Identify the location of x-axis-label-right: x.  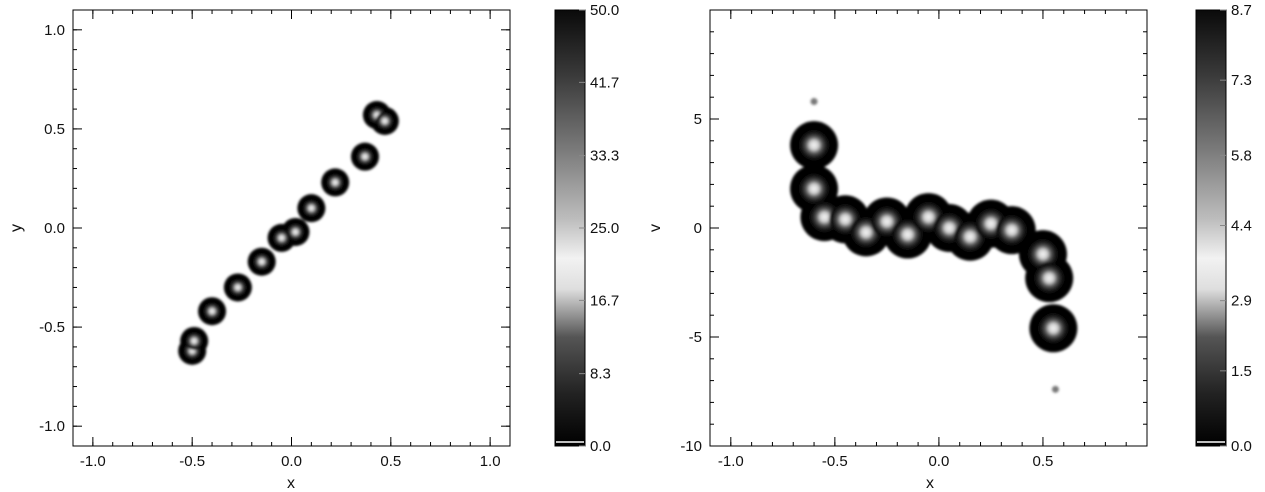
(930, 483).